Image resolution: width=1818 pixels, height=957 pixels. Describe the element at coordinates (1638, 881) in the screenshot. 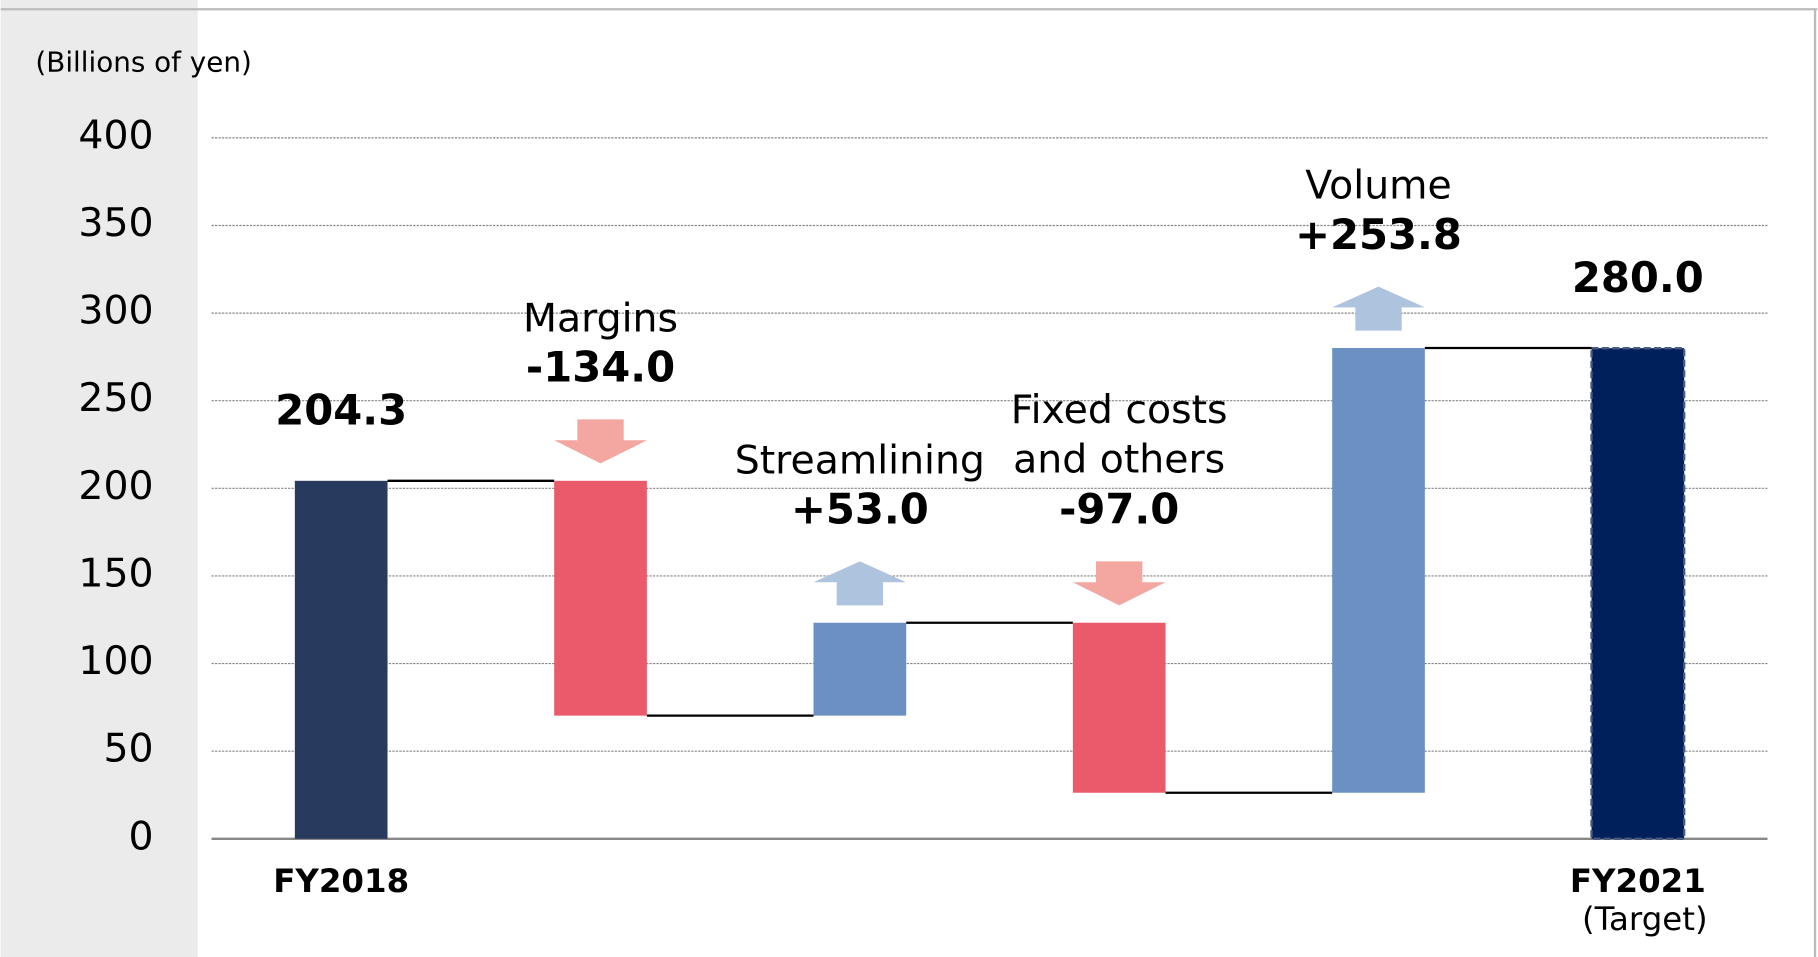

I see `x-tick-label: FY2021` at that location.